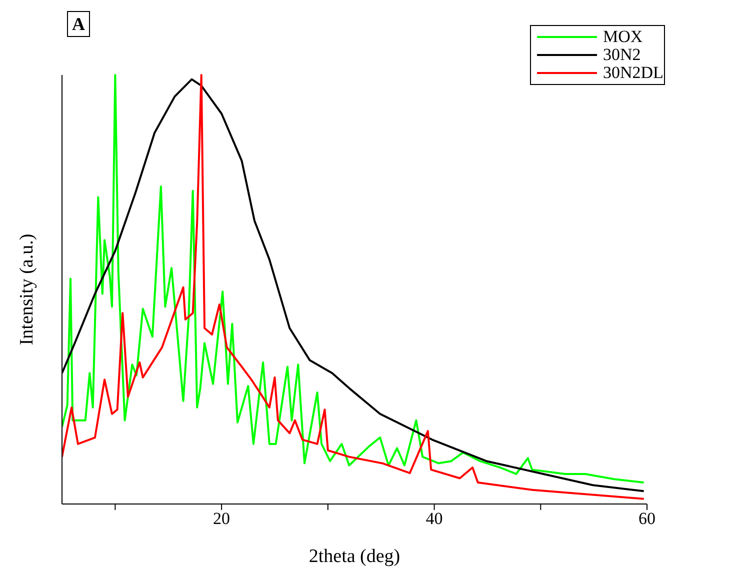 The width and height of the screenshot is (749, 575). I want to click on panel-letter: A, so click(78, 24).